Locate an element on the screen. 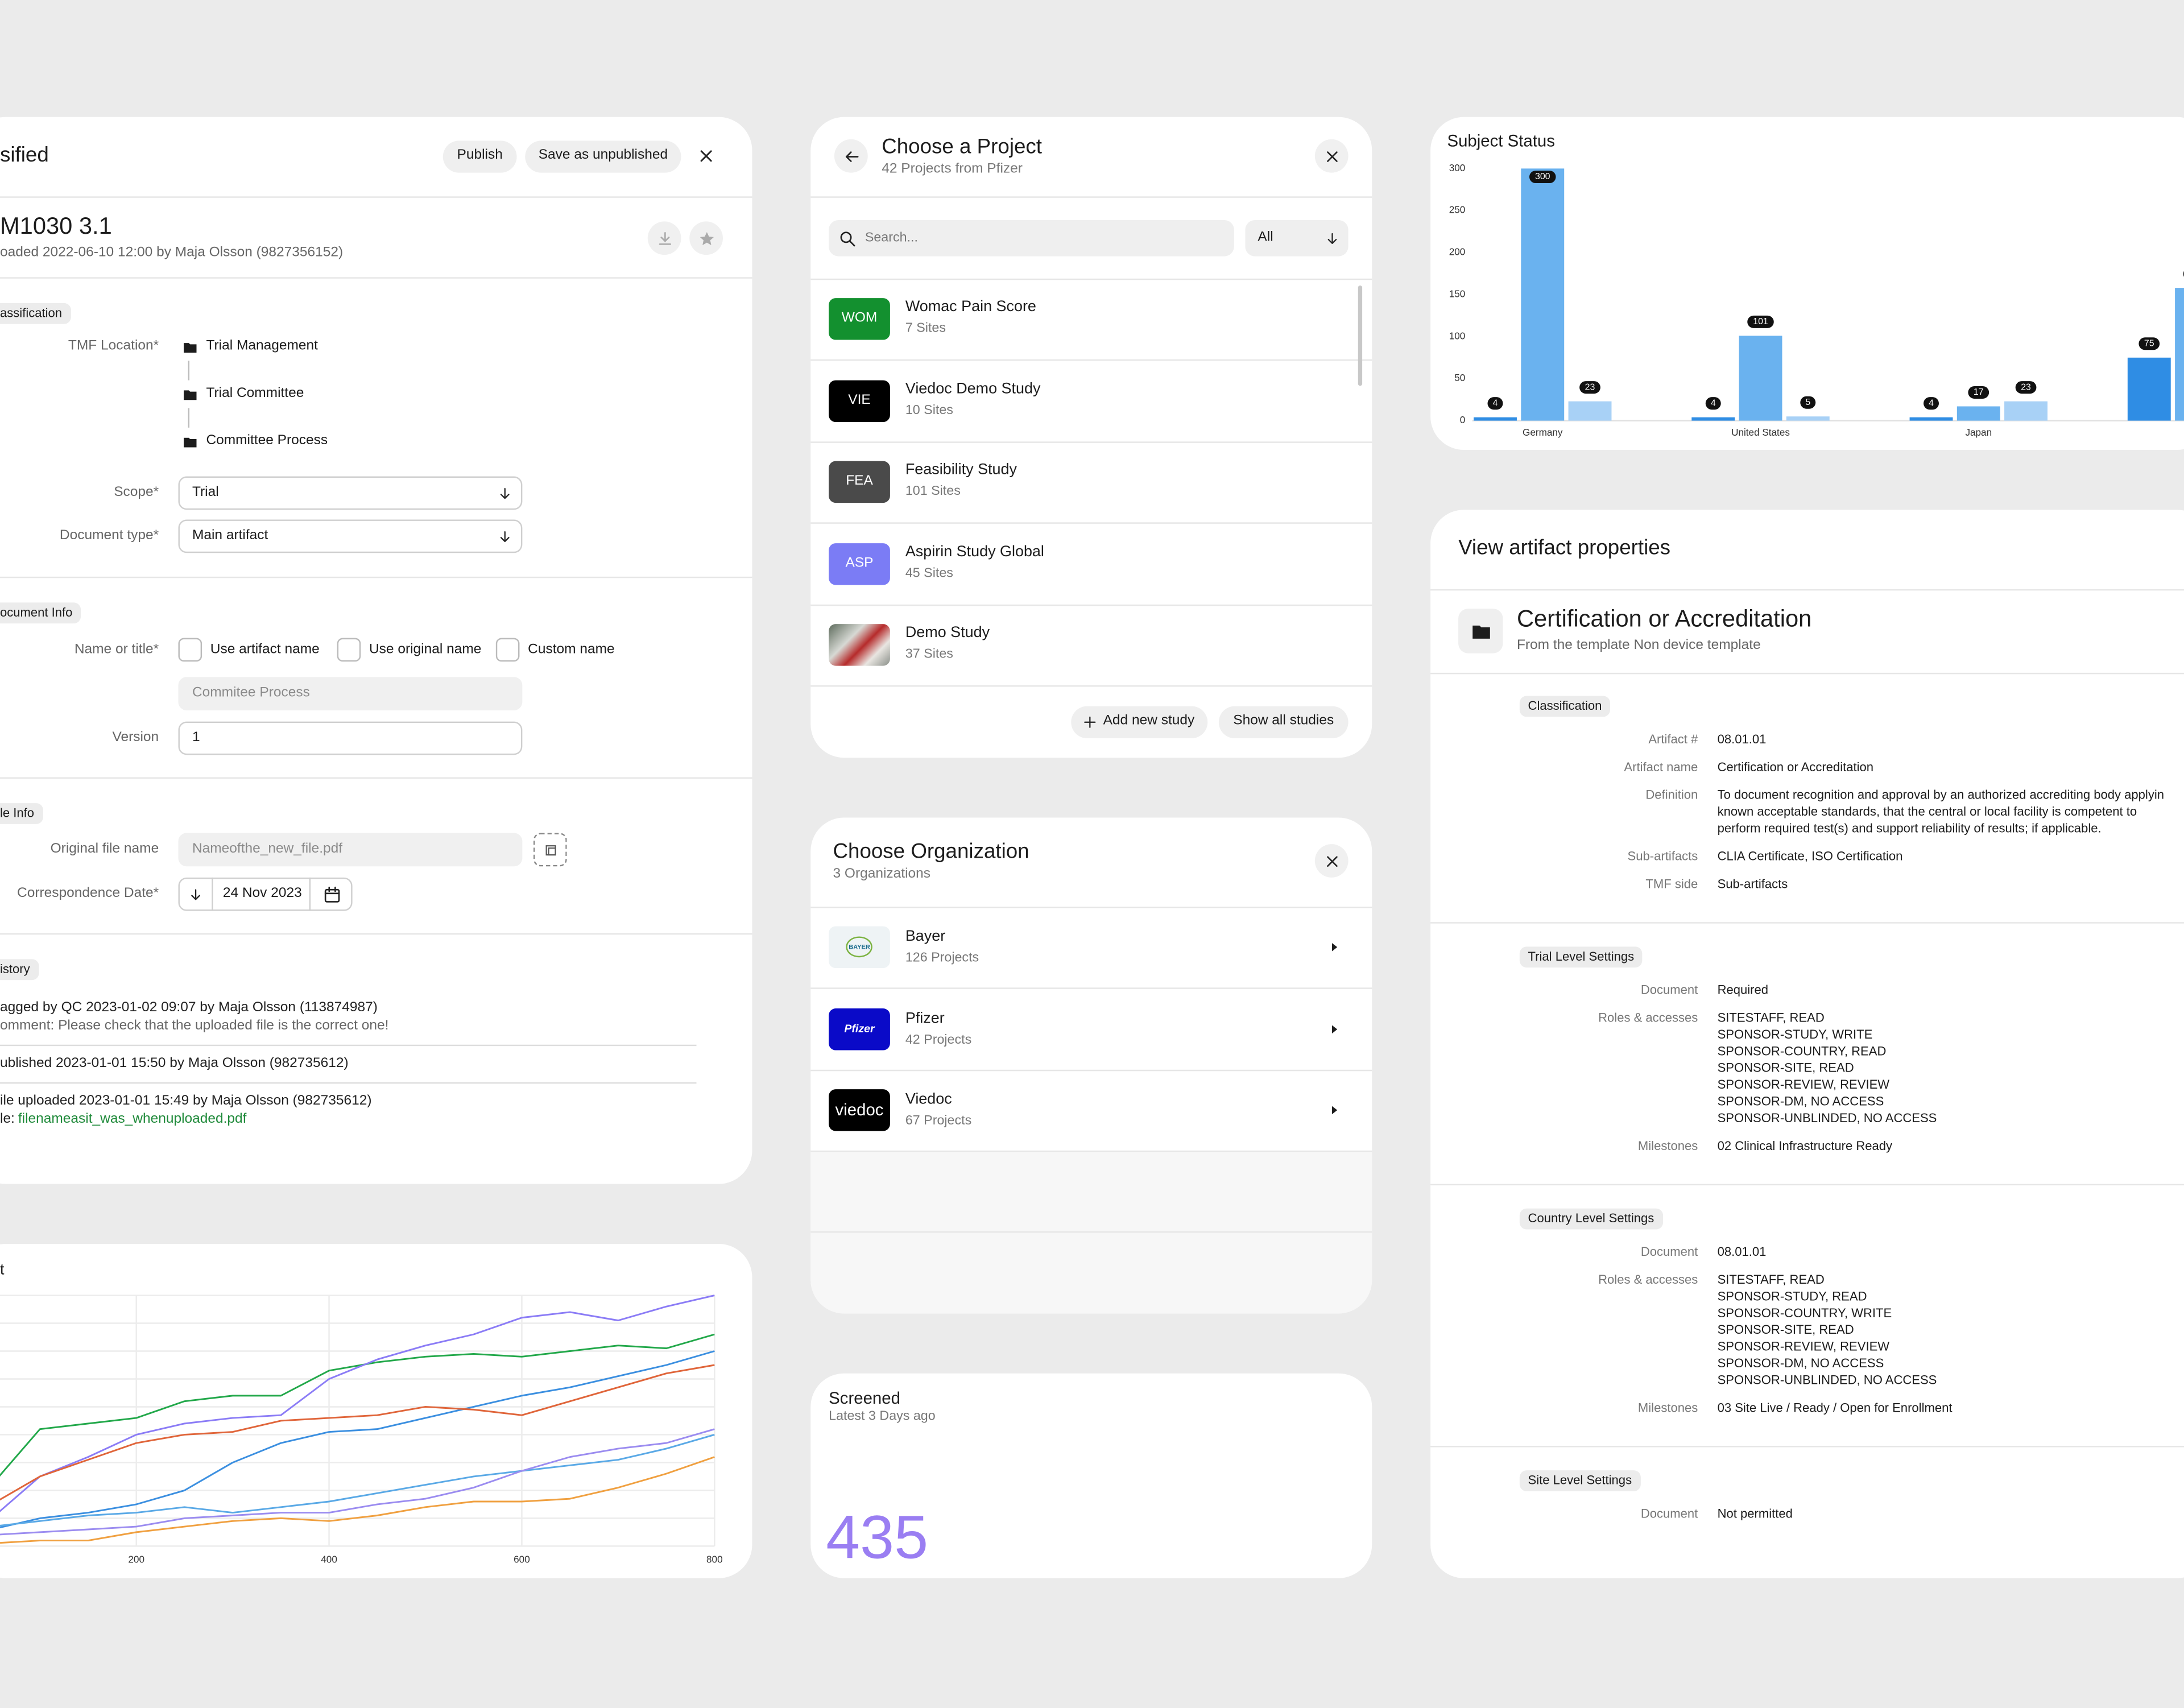  filter-arrow is located at coordinates (1331, 238).